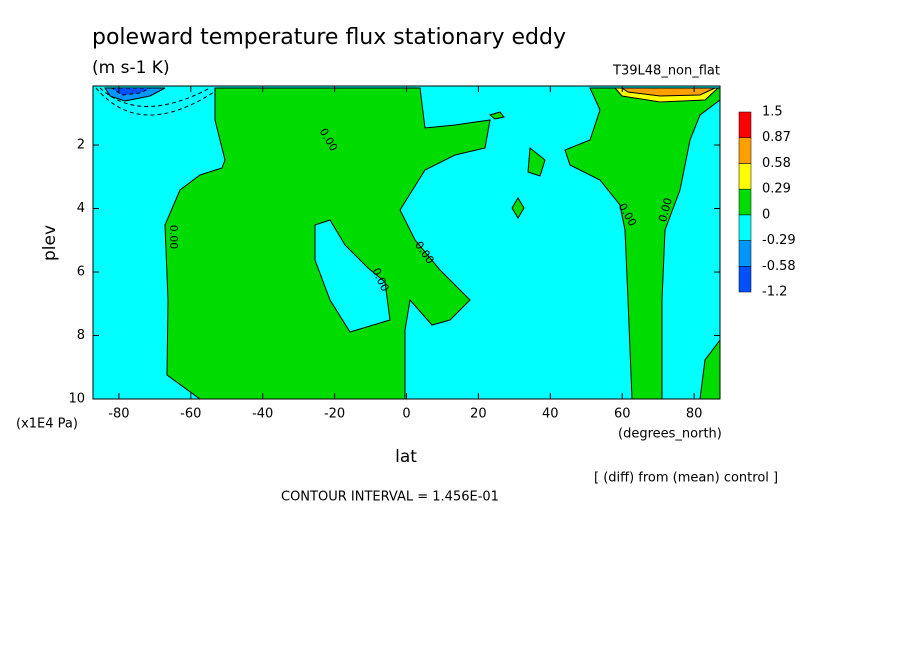 Image resolution: width=904 pixels, height=658 pixels. I want to click on footnote: [ (diff) from (mean) control ], so click(686, 478).